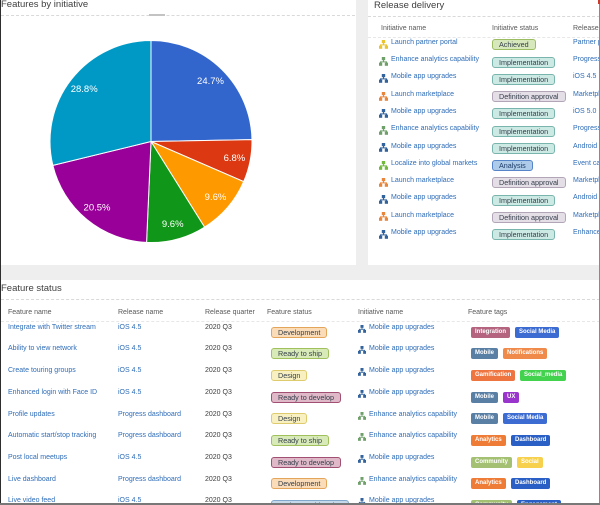  Describe the element at coordinates (97, 207) in the screenshot. I see `svg-text: 20.5%` at that location.